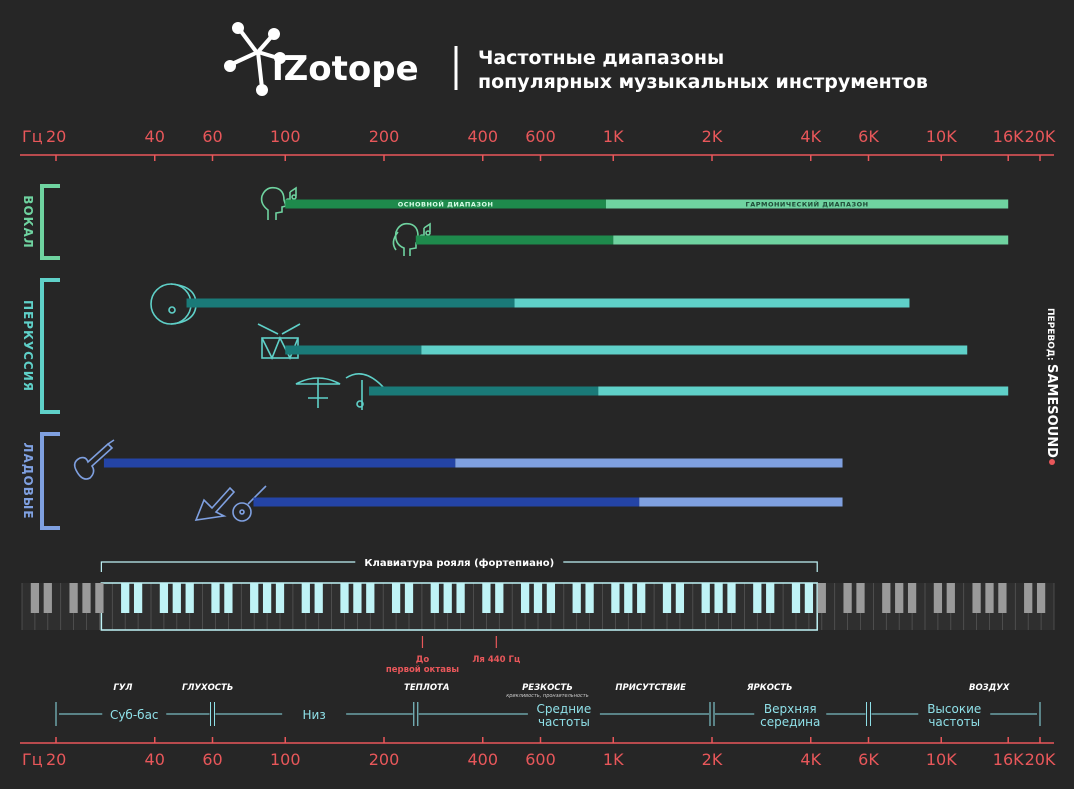  I want to click on group-label: ЛАДОВЫЕ, so click(28, 481).